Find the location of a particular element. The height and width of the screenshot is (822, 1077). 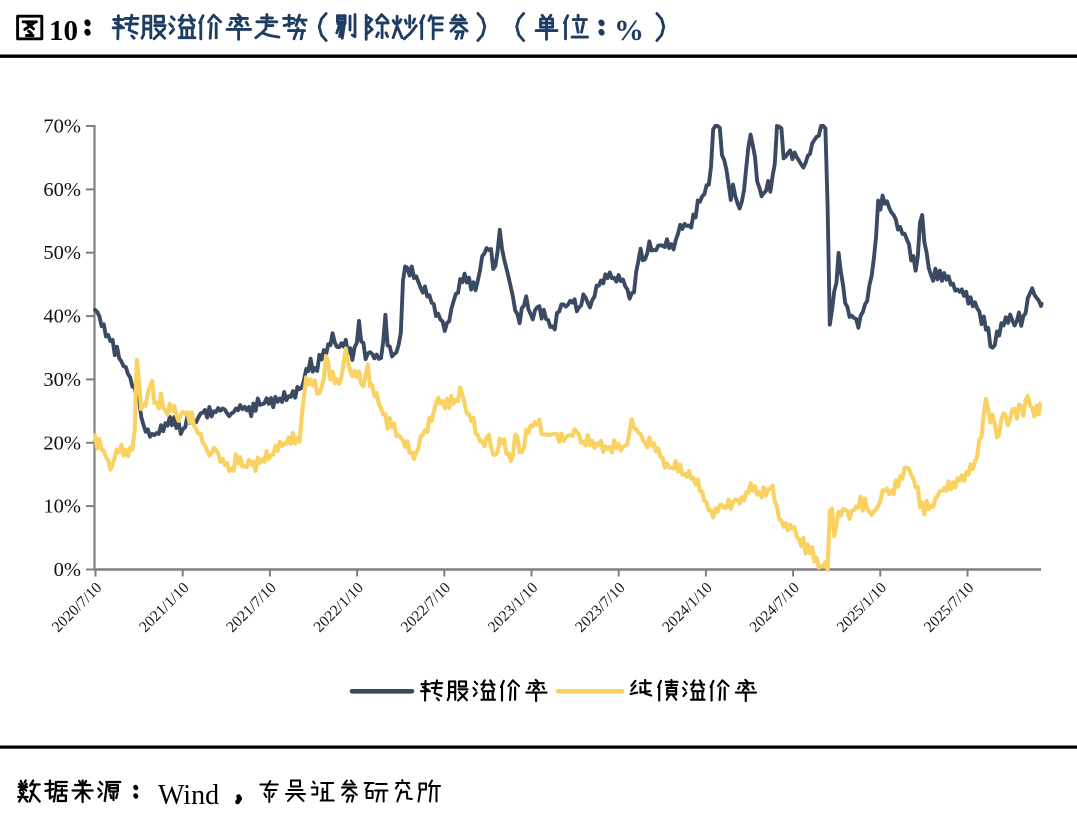

svg-text: 30% is located at coordinates (62, 380).